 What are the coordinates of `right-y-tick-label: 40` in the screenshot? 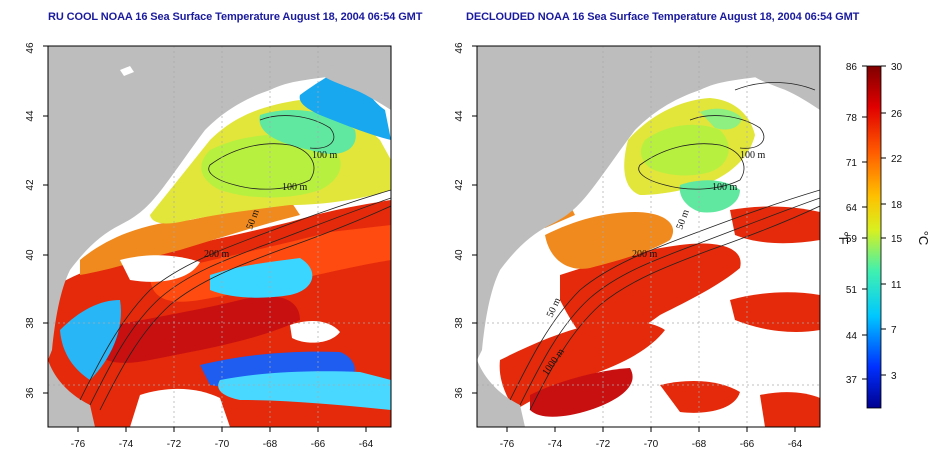 It's located at (459, 255).